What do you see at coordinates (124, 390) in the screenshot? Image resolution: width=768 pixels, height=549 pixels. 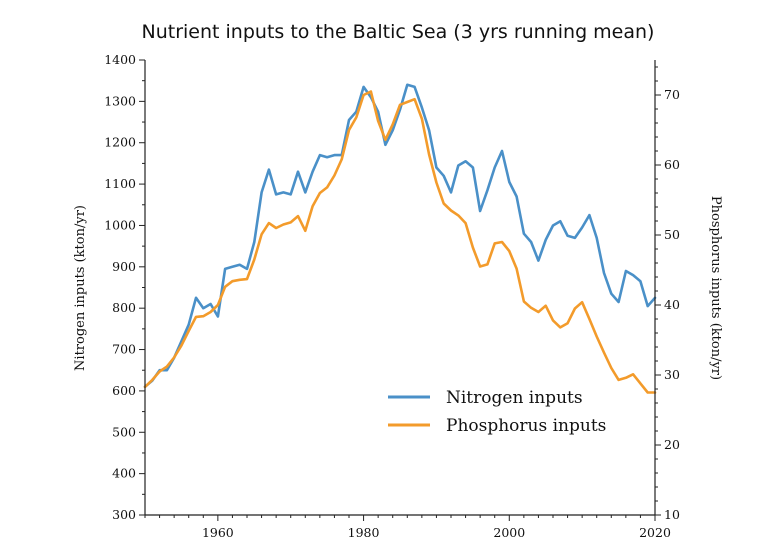 I see `y-tick-label: 600` at bounding box center [124, 390].